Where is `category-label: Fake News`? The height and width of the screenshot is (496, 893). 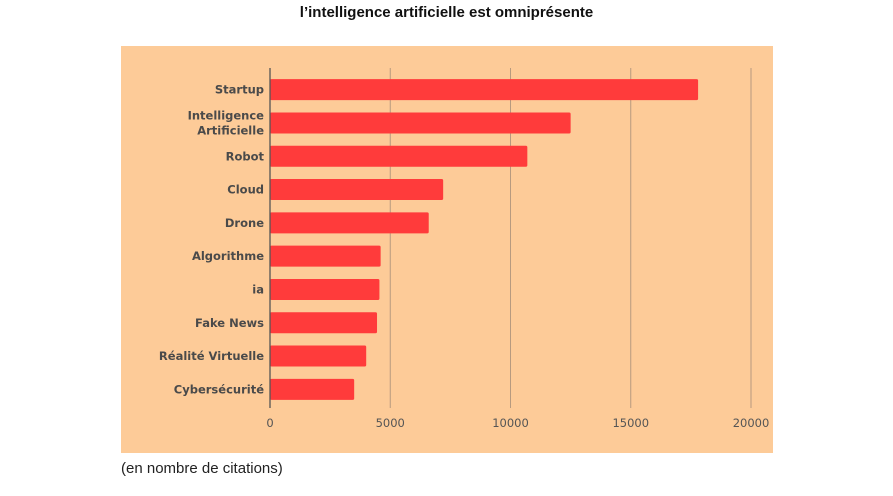 category-label: Fake News is located at coordinates (229, 323).